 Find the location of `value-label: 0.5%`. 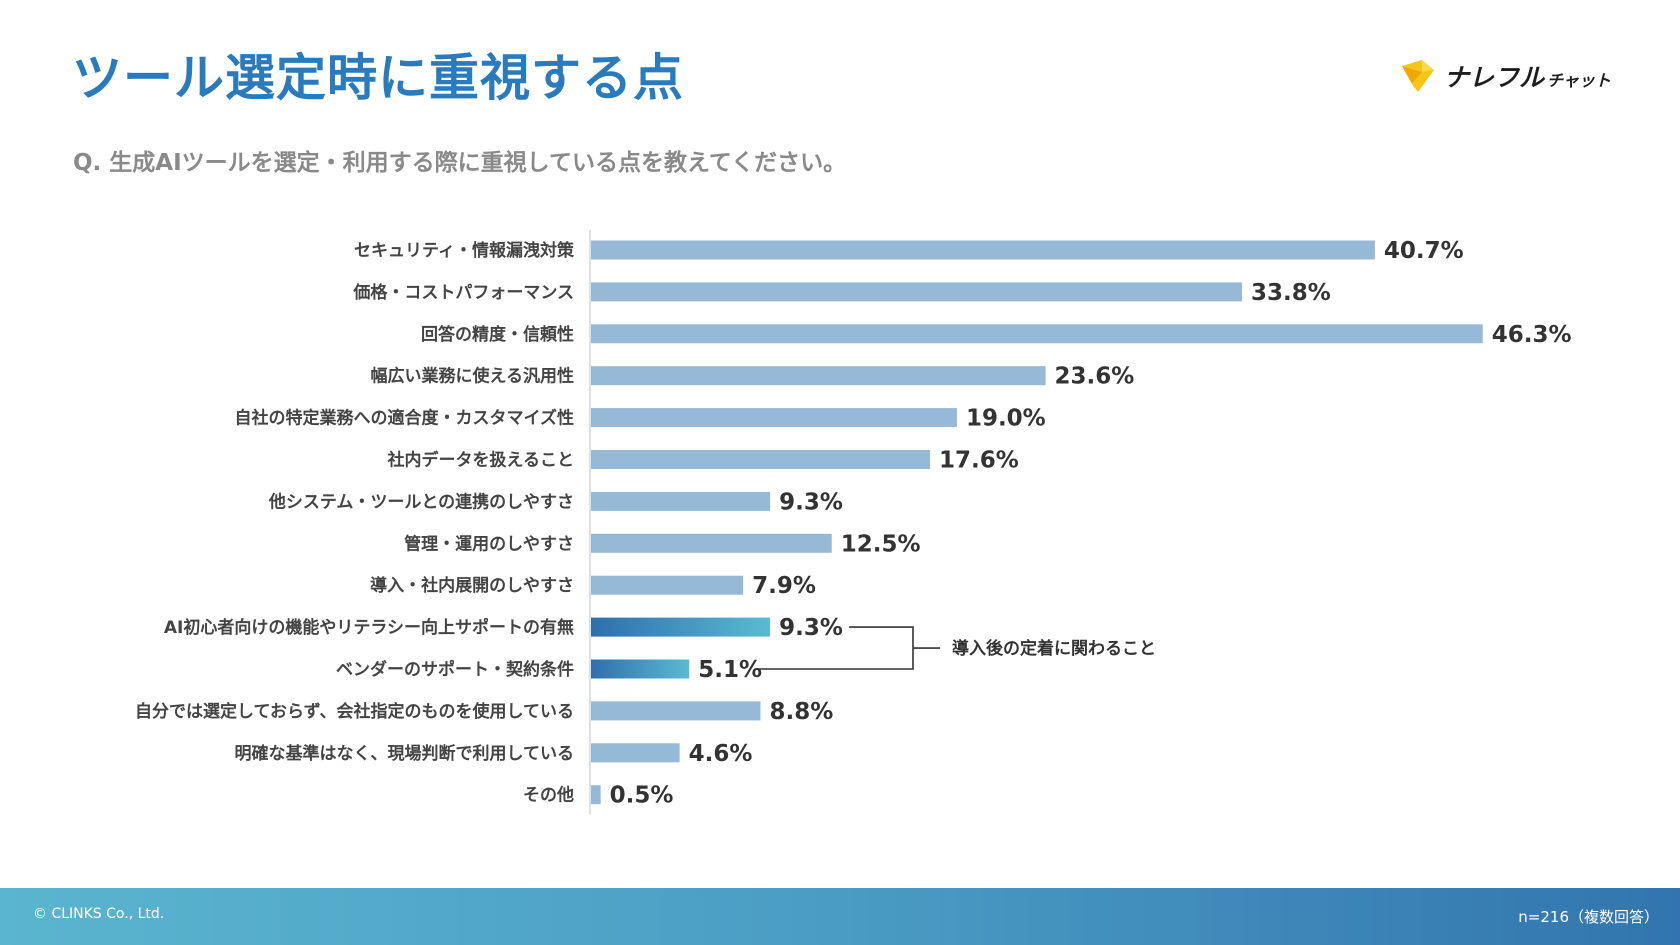

value-label: 0.5% is located at coordinates (642, 796).